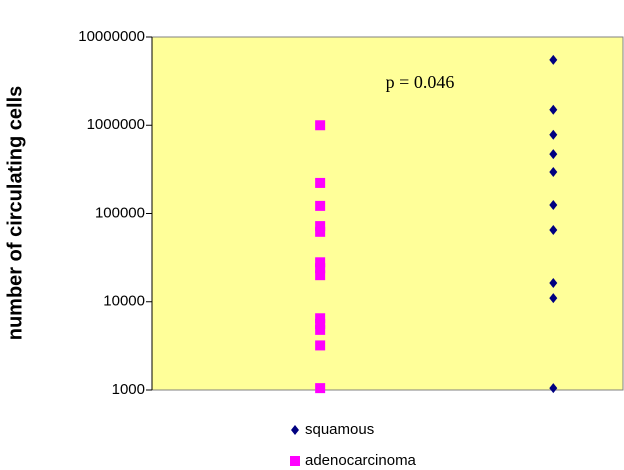 This screenshot has width=624, height=470. Describe the element at coordinates (339, 429) in the screenshot. I see `legend-label: squamous` at that location.